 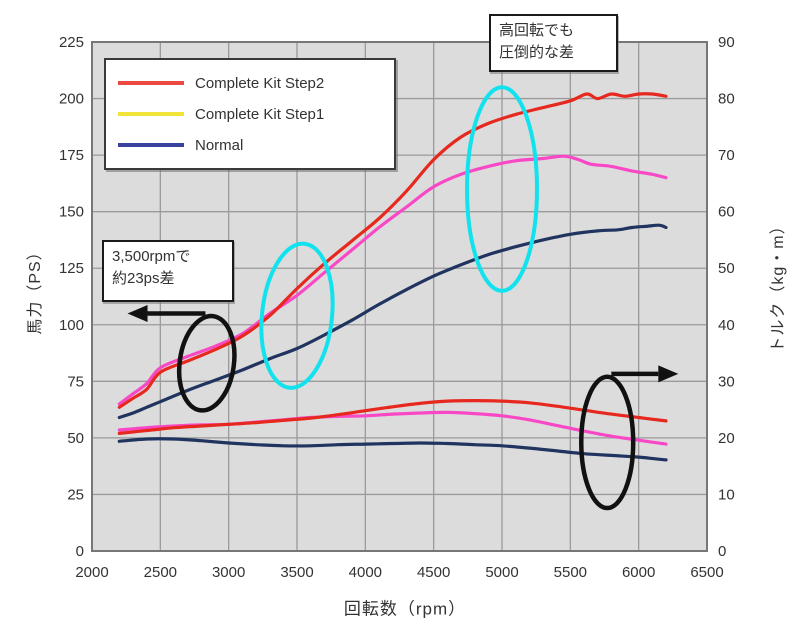 What do you see at coordinates (160, 572) in the screenshot?
I see `x-tick-label: 2500` at bounding box center [160, 572].